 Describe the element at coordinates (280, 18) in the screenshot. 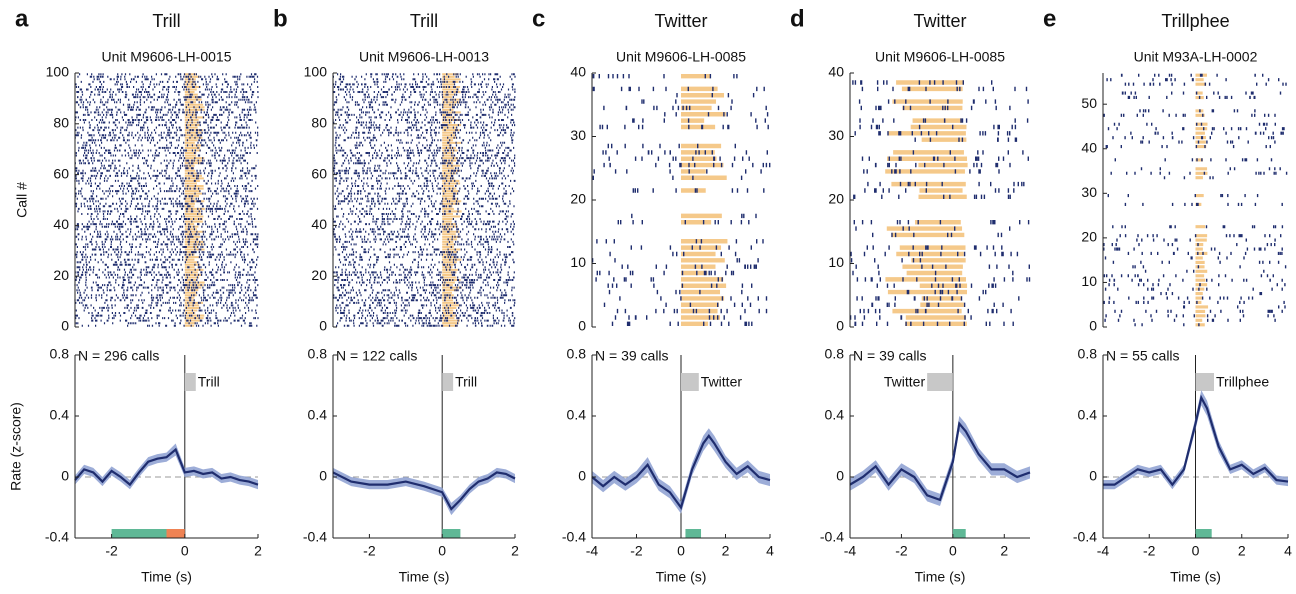

I see `panel-label: b` at that location.